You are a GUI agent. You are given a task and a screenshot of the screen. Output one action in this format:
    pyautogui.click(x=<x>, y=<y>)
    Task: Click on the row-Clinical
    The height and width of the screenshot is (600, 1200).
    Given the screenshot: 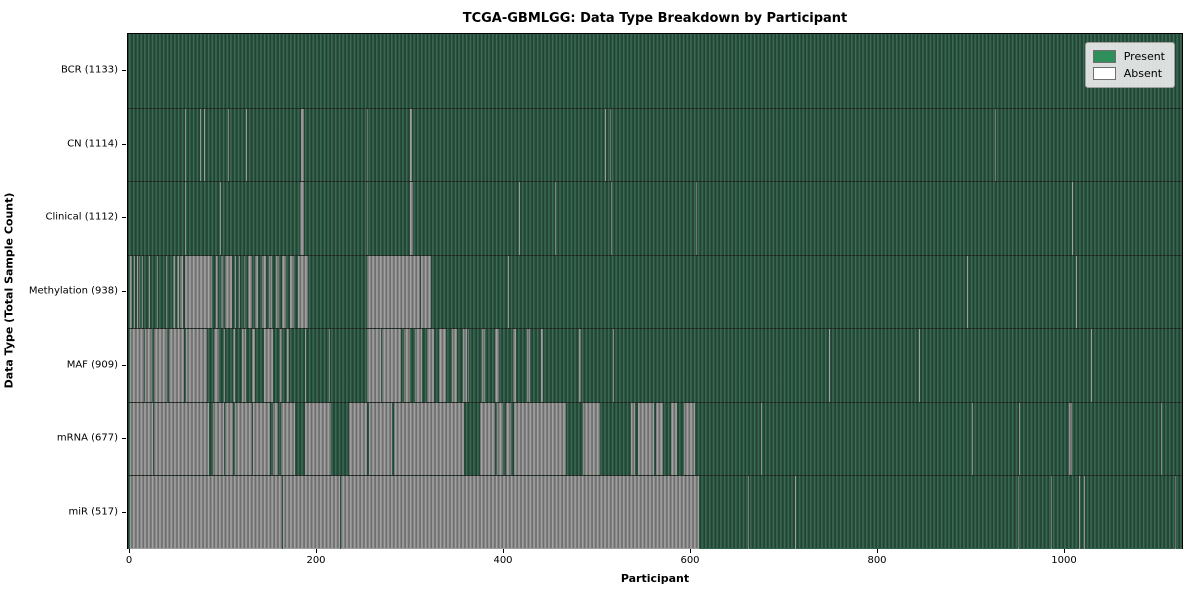 What is the action you would take?
    pyautogui.click(x=655, y=218)
    